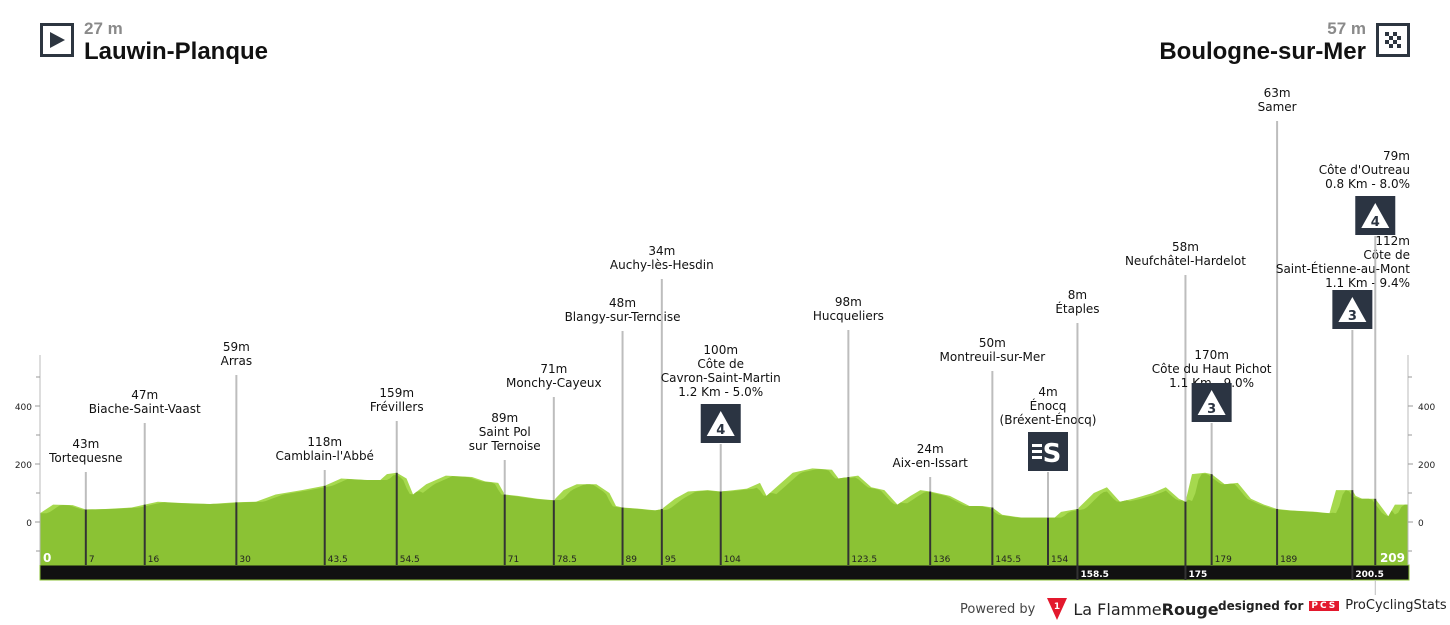 This screenshot has width=1450, height=625. Describe the element at coordinates (1212, 369) in the screenshot. I see `waypoint-label: Côte du Haut Pichot` at that location.